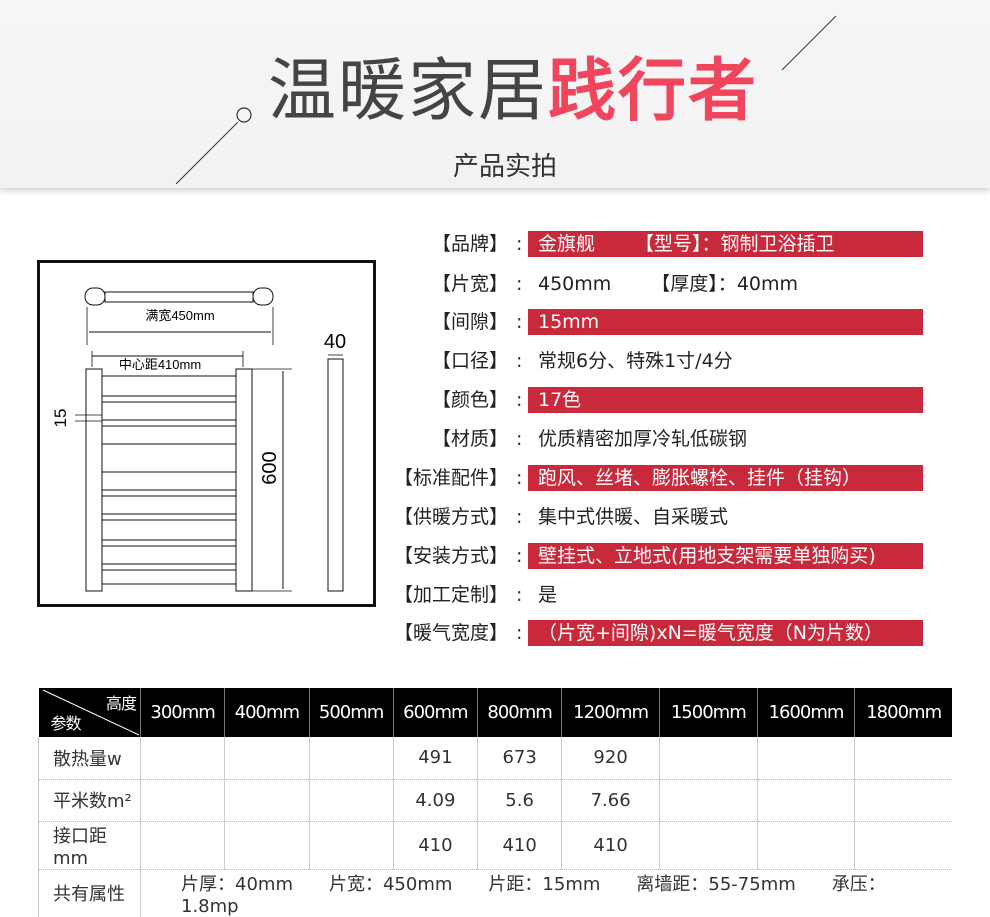  What do you see at coordinates (694, 284) in the screenshot?
I see `thickness-label: 【厚度】：` at bounding box center [694, 284].